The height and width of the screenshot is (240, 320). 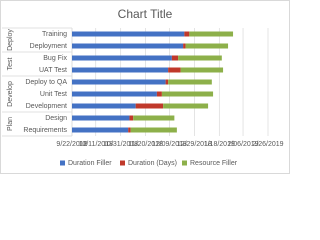 I want to click on legend-label: Resource Filler, so click(x=214, y=163).